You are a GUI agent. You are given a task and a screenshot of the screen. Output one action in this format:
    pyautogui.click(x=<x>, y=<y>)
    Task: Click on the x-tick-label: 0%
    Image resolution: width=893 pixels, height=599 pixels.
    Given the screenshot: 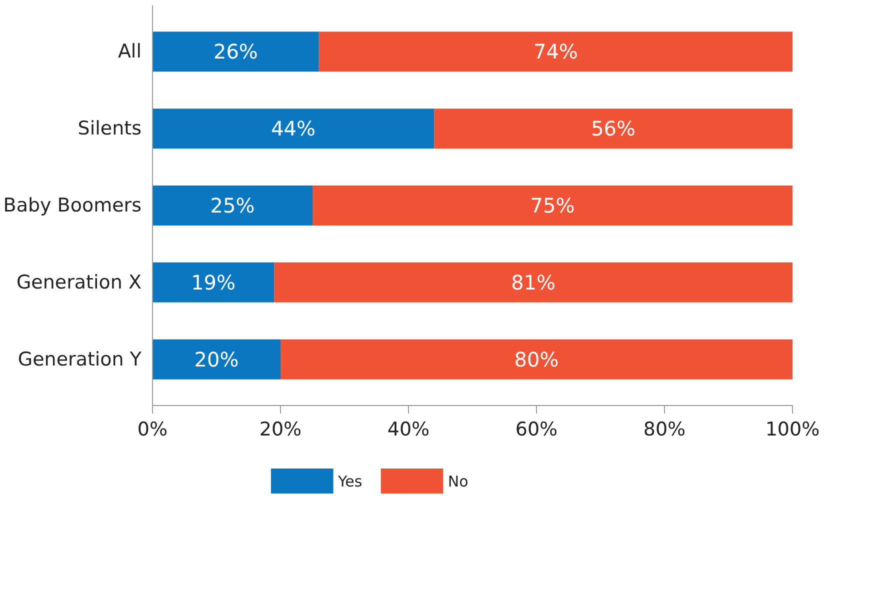 What is the action you would take?
    pyautogui.click(x=152, y=429)
    